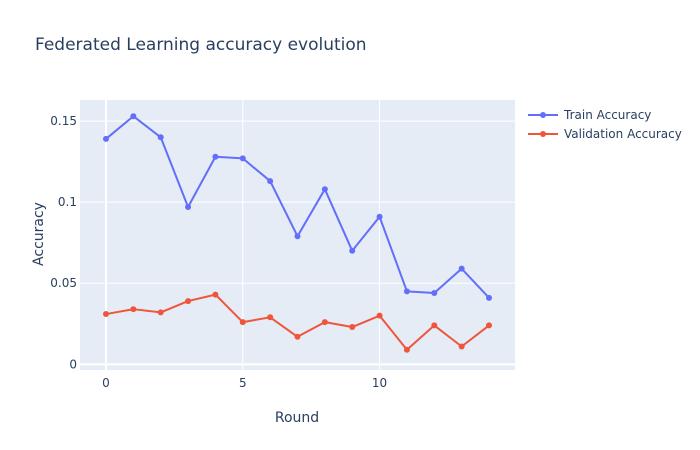 Image resolution: width=700 pixels, height=450 pixels. I want to click on x-axis-title: Round, so click(297, 418).